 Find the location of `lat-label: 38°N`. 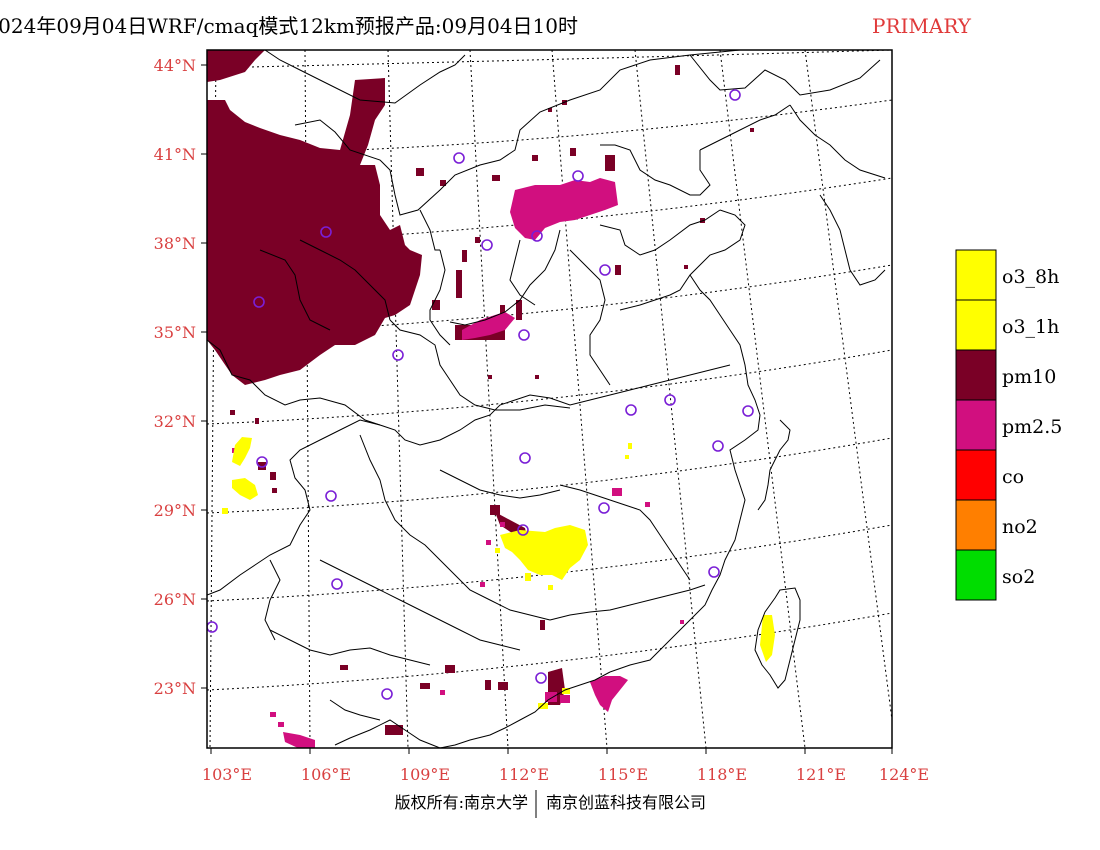

lat-label: 38°N is located at coordinates (175, 243).